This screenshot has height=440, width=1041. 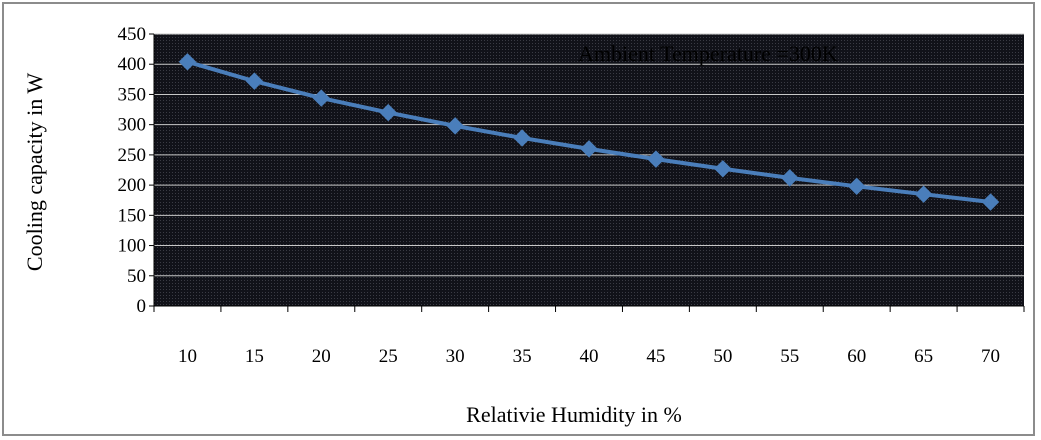 I want to click on x-tick-label: 20, so click(x=321, y=356).